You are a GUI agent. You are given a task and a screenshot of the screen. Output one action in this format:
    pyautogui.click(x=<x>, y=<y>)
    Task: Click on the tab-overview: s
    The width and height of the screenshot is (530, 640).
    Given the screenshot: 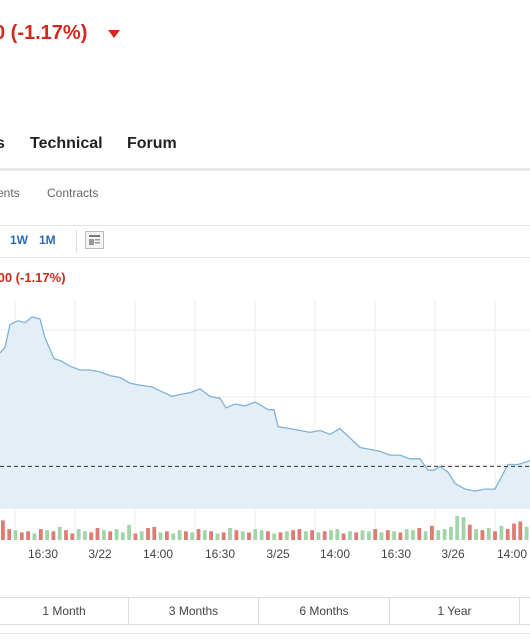 What is the action you would take?
    pyautogui.click(x=2, y=143)
    